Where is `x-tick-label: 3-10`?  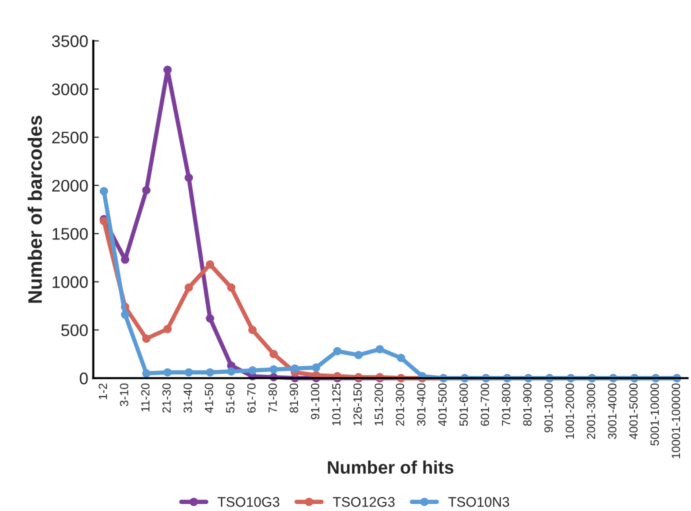 x-tick-label: 3-10 is located at coordinates (124, 394).